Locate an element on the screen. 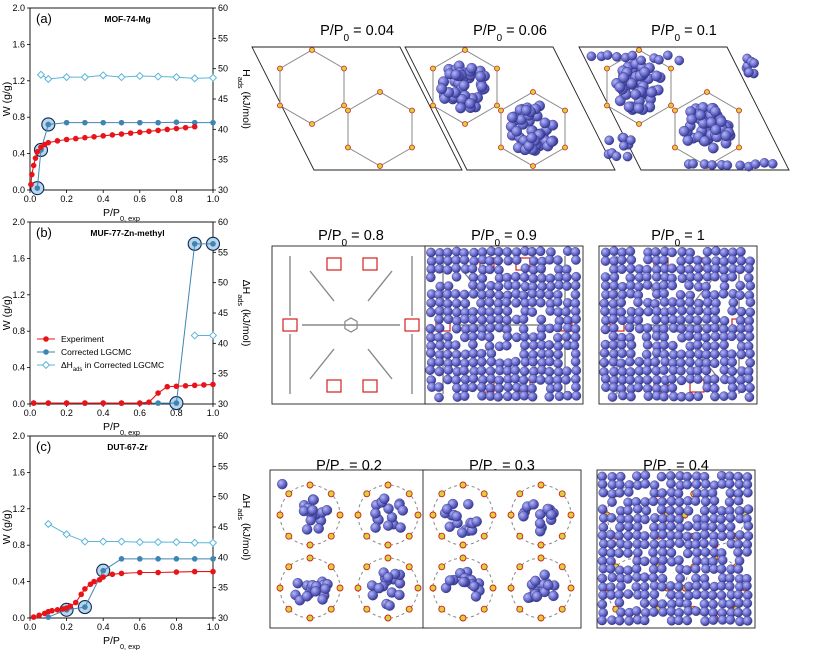 This screenshot has height=650, width=817. x-tick-label: 0.2 is located at coordinates (66, 199).